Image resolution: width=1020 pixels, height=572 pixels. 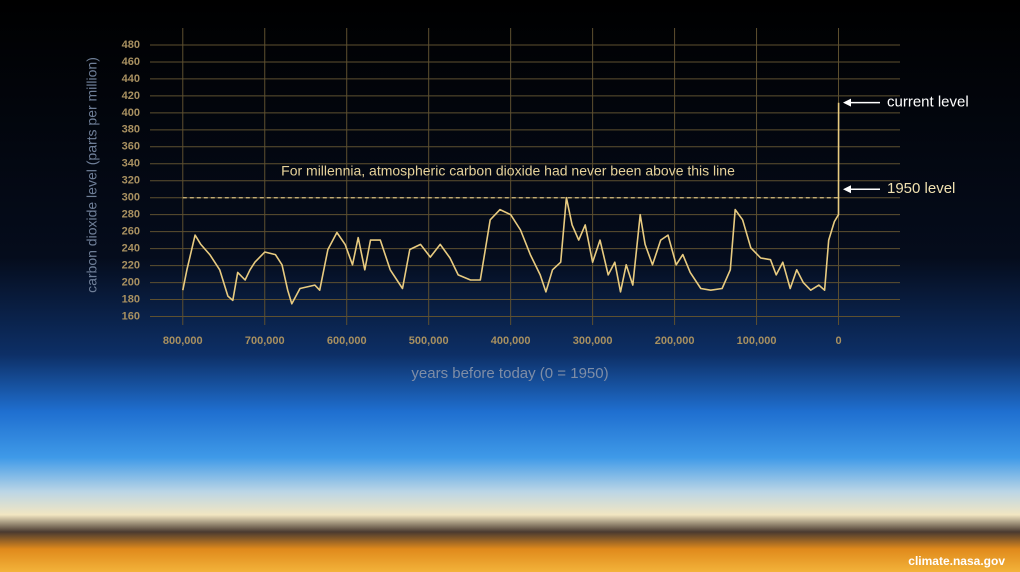 I want to click on y-tick-label: 400, so click(x=131, y=113).